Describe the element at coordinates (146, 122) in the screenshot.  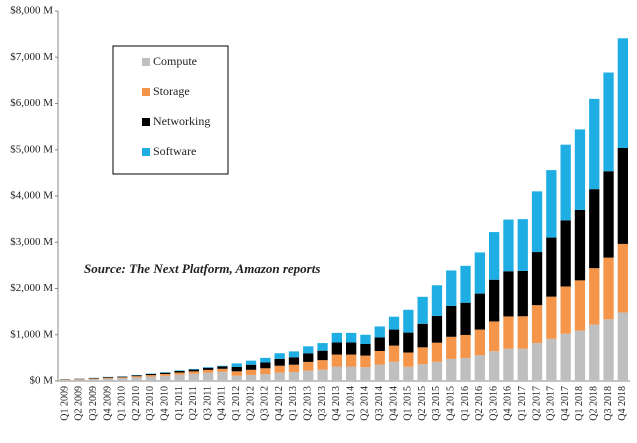
I see `legend-swatch` at that location.